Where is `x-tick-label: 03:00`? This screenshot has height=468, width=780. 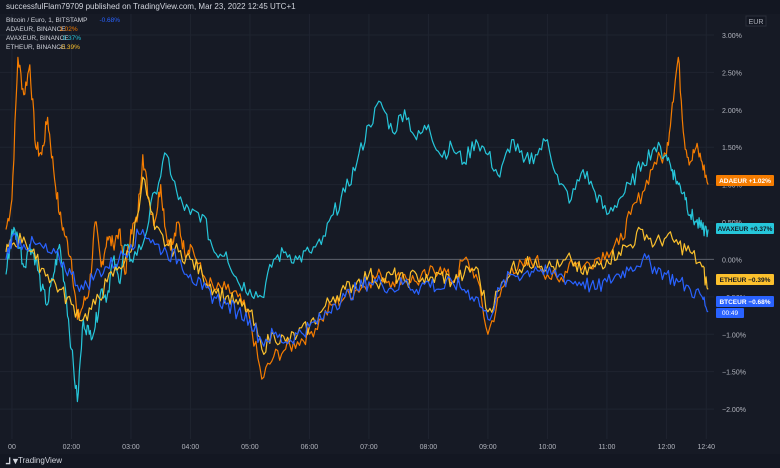
x-tick-label: 03:00 is located at coordinates (131, 447).